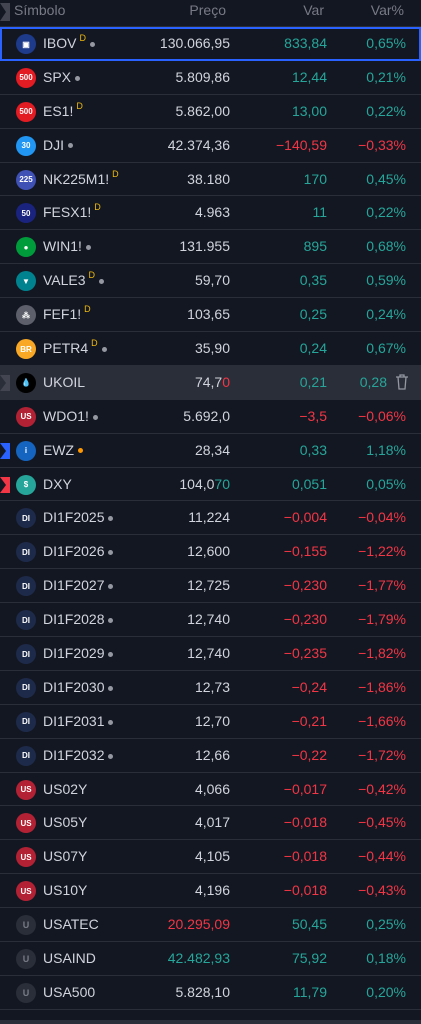  What do you see at coordinates (69, 992) in the screenshot?
I see `symbol-label: USA500` at bounding box center [69, 992].